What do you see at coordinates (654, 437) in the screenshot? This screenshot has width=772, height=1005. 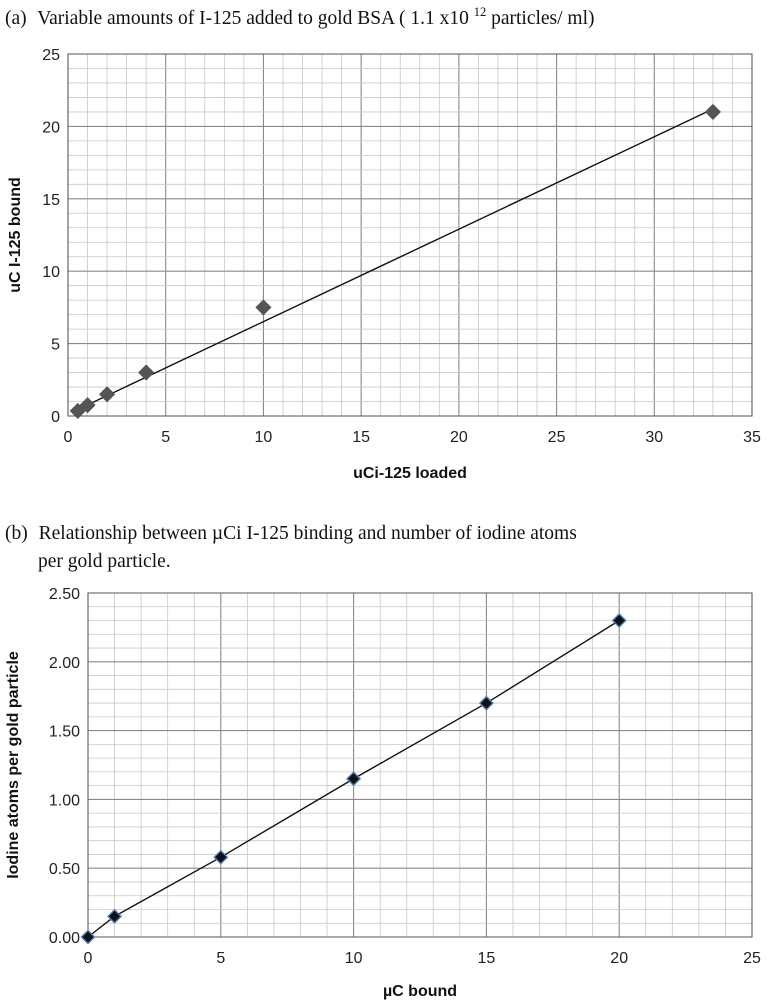 I see `x-tick-label: 30` at bounding box center [654, 437].